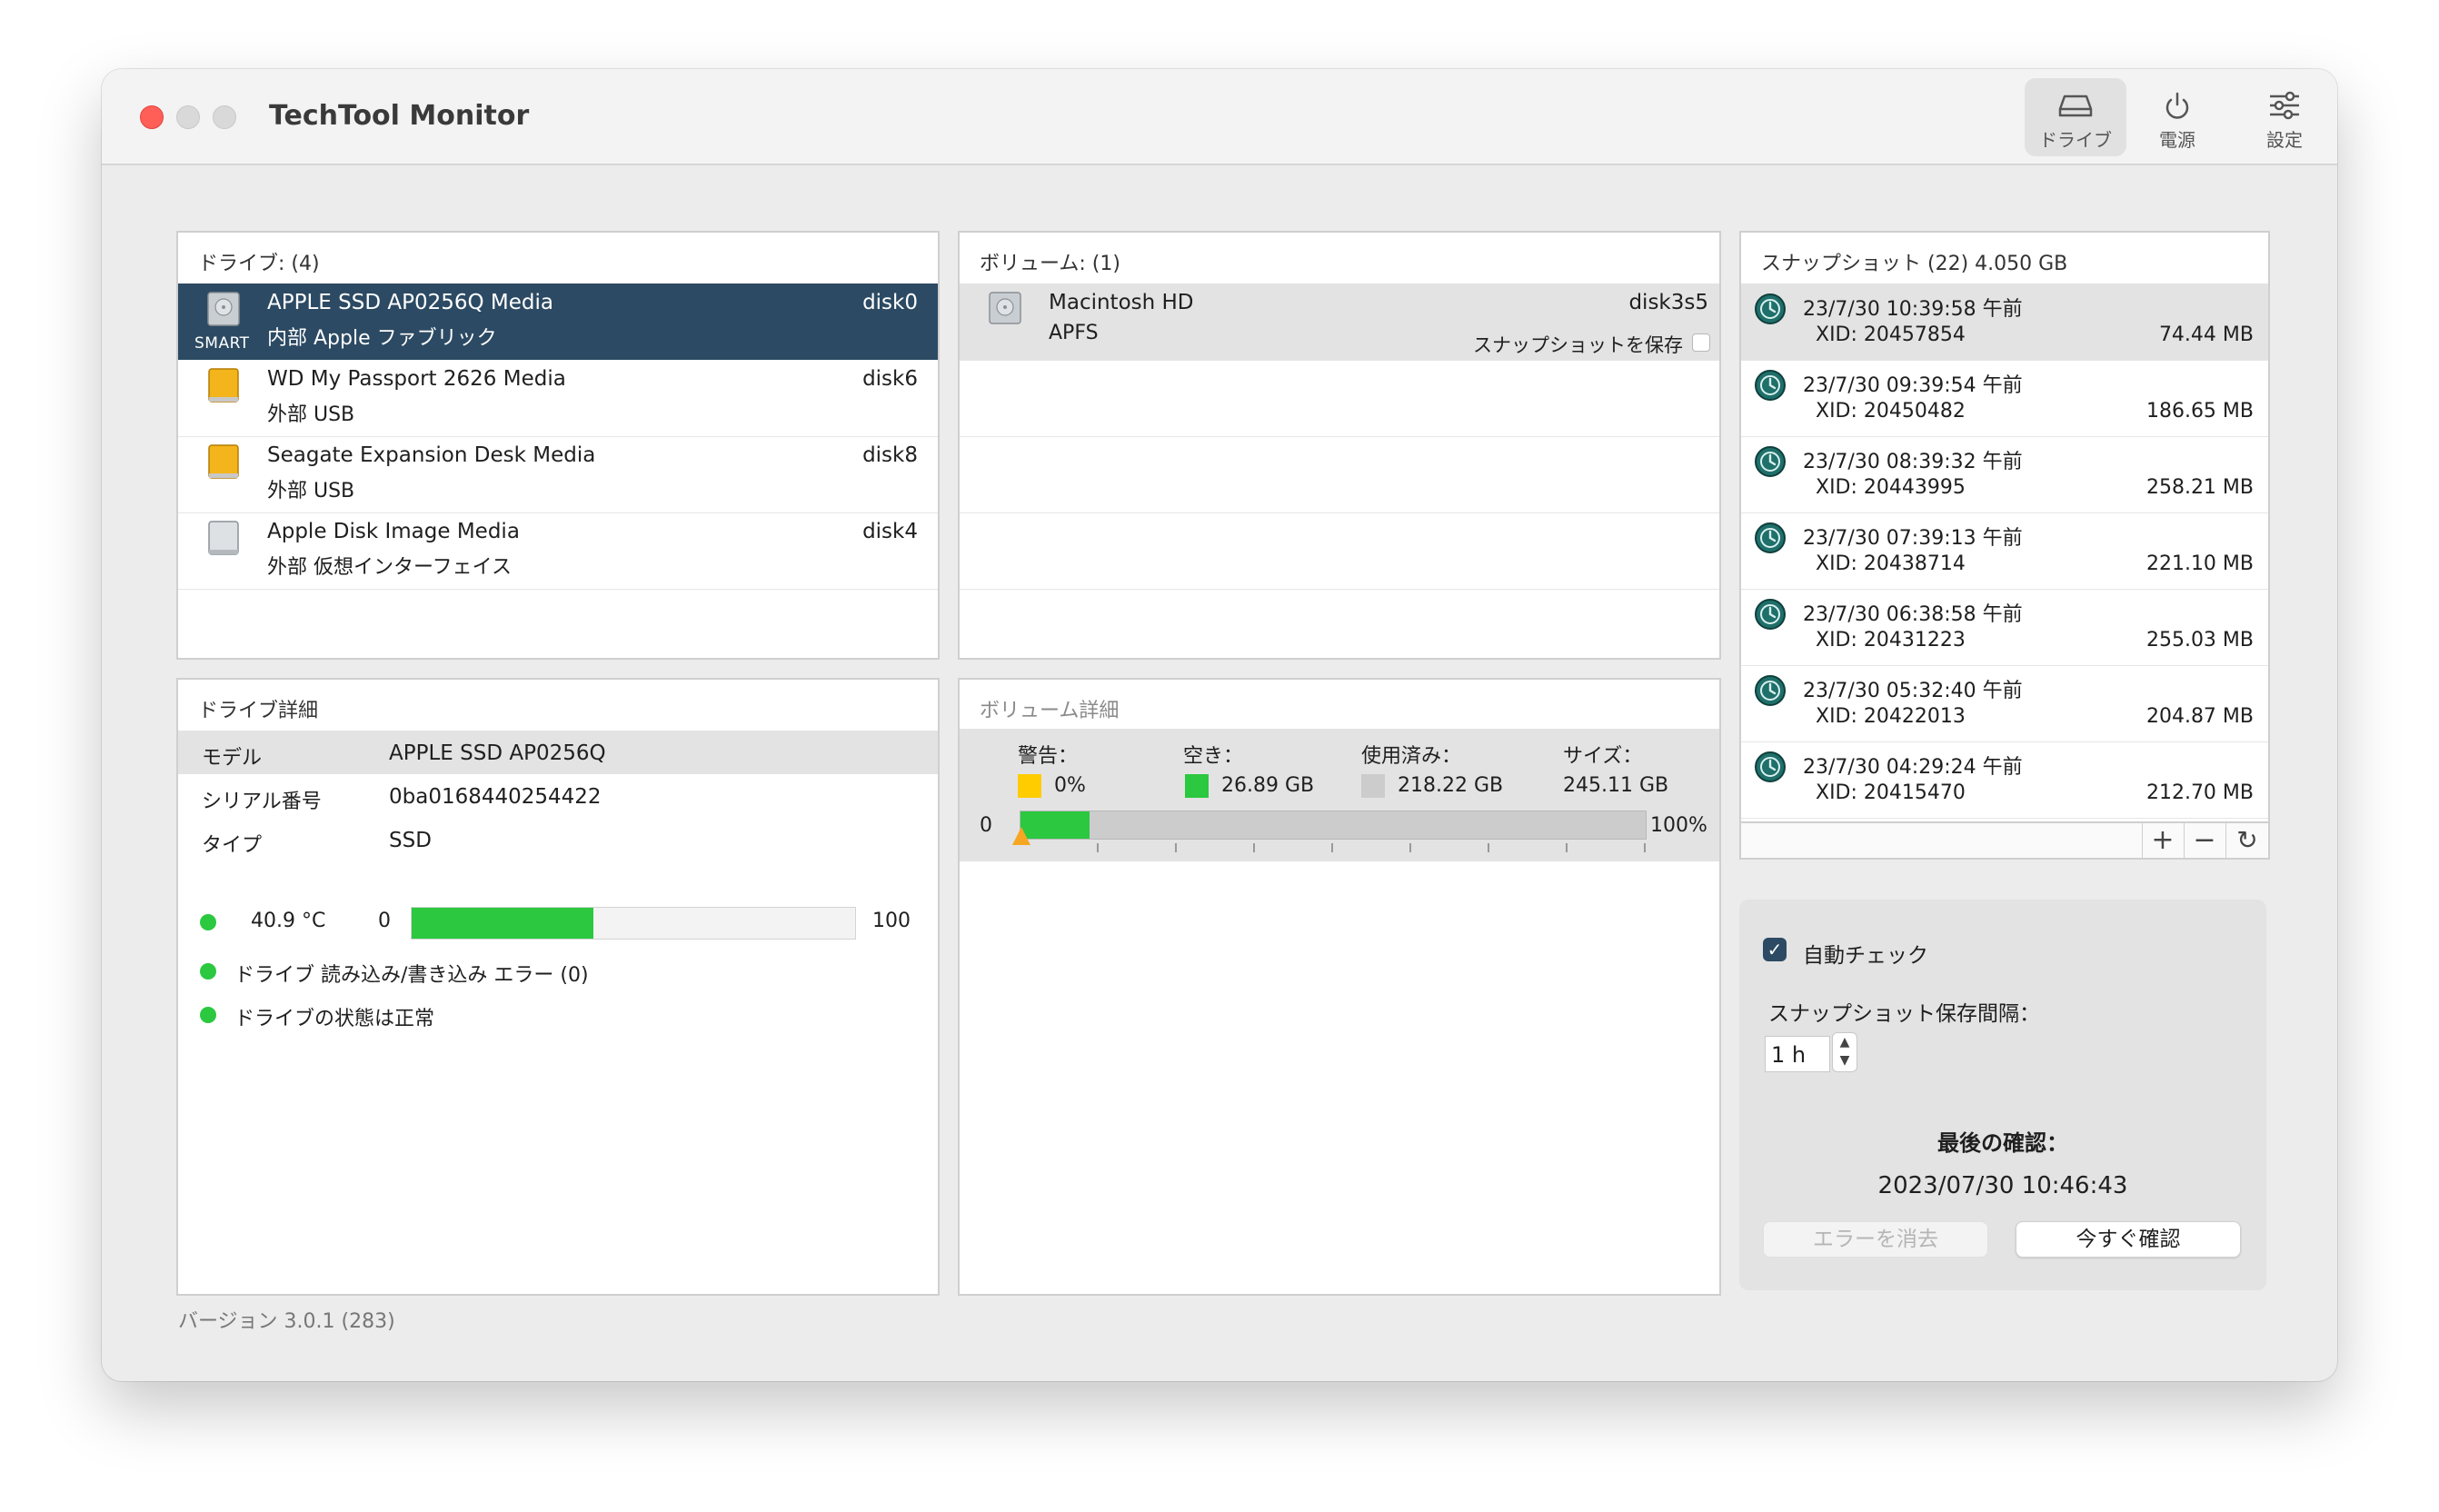 The height and width of the screenshot is (1512, 2439). Describe the element at coordinates (986, 825) in the screenshot. I see `usage-bar-min: 0` at that location.